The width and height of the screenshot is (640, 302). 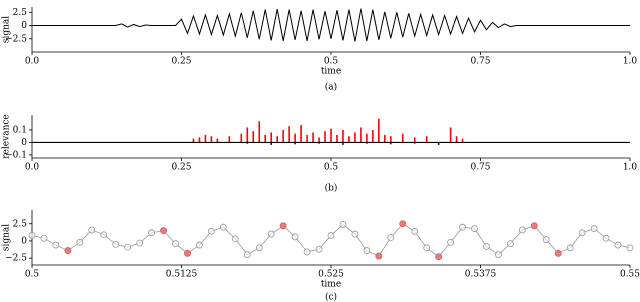 What do you see at coordinates (331, 188) in the screenshot?
I see `caption: (b)` at bounding box center [331, 188].